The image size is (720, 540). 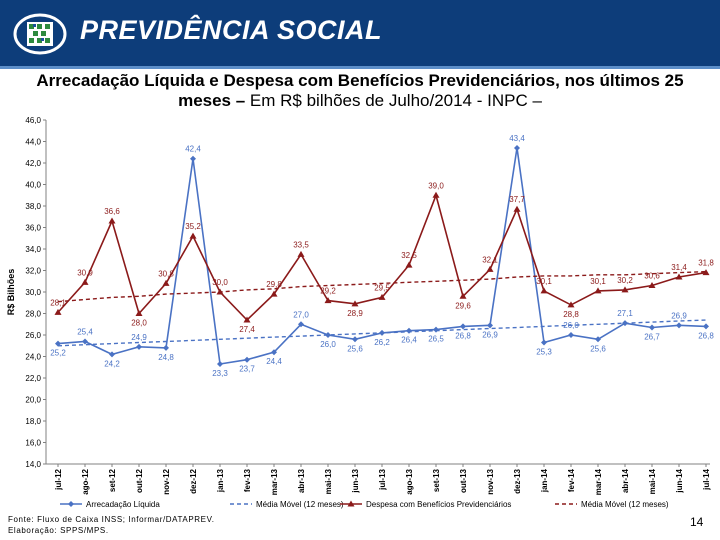 I want to click on expense-data-label: 29,2, so click(x=328, y=291).